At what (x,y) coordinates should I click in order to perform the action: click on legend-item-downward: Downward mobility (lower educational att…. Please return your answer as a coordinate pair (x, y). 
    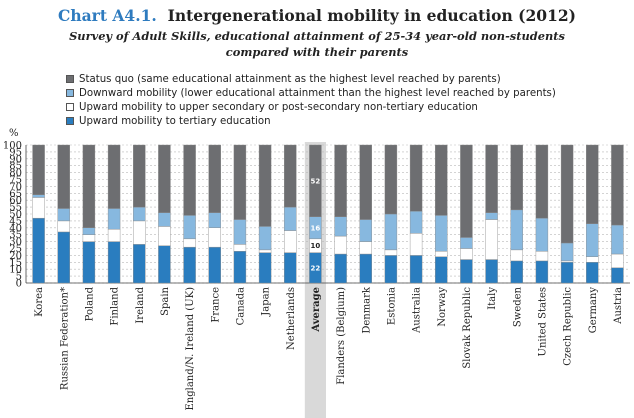
    Looking at the image, I should click on (311, 93).